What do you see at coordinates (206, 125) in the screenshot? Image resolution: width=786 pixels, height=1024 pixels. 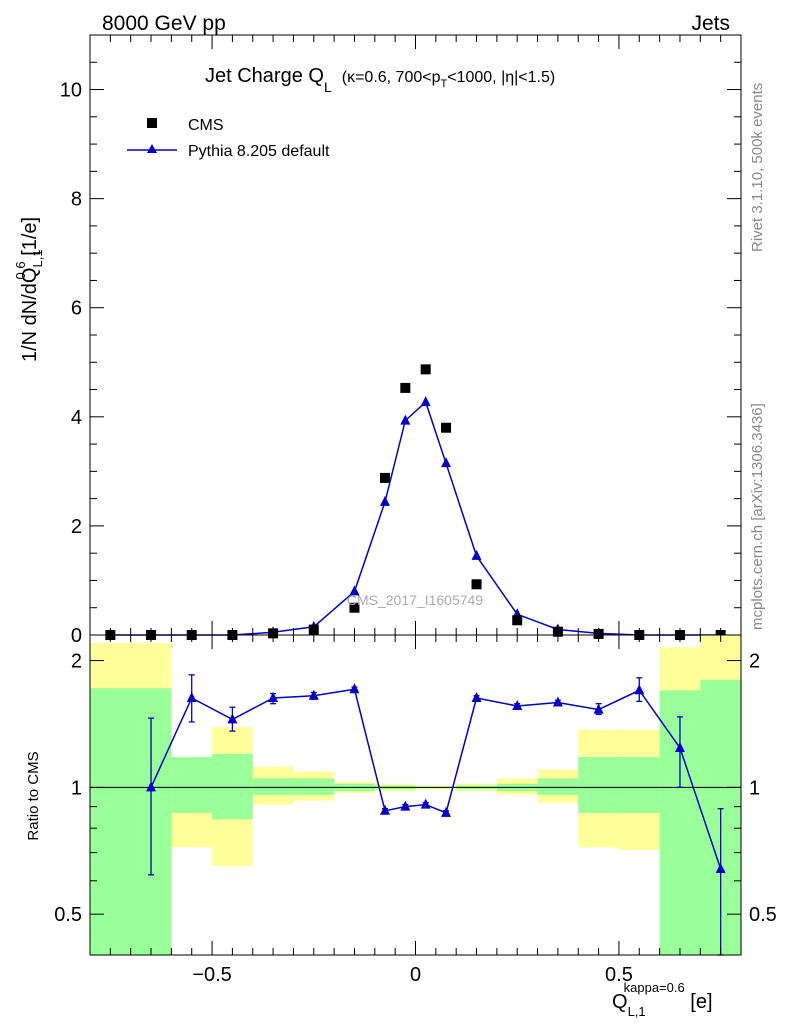 I see `legend-label-cms: CMS` at bounding box center [206, 125].